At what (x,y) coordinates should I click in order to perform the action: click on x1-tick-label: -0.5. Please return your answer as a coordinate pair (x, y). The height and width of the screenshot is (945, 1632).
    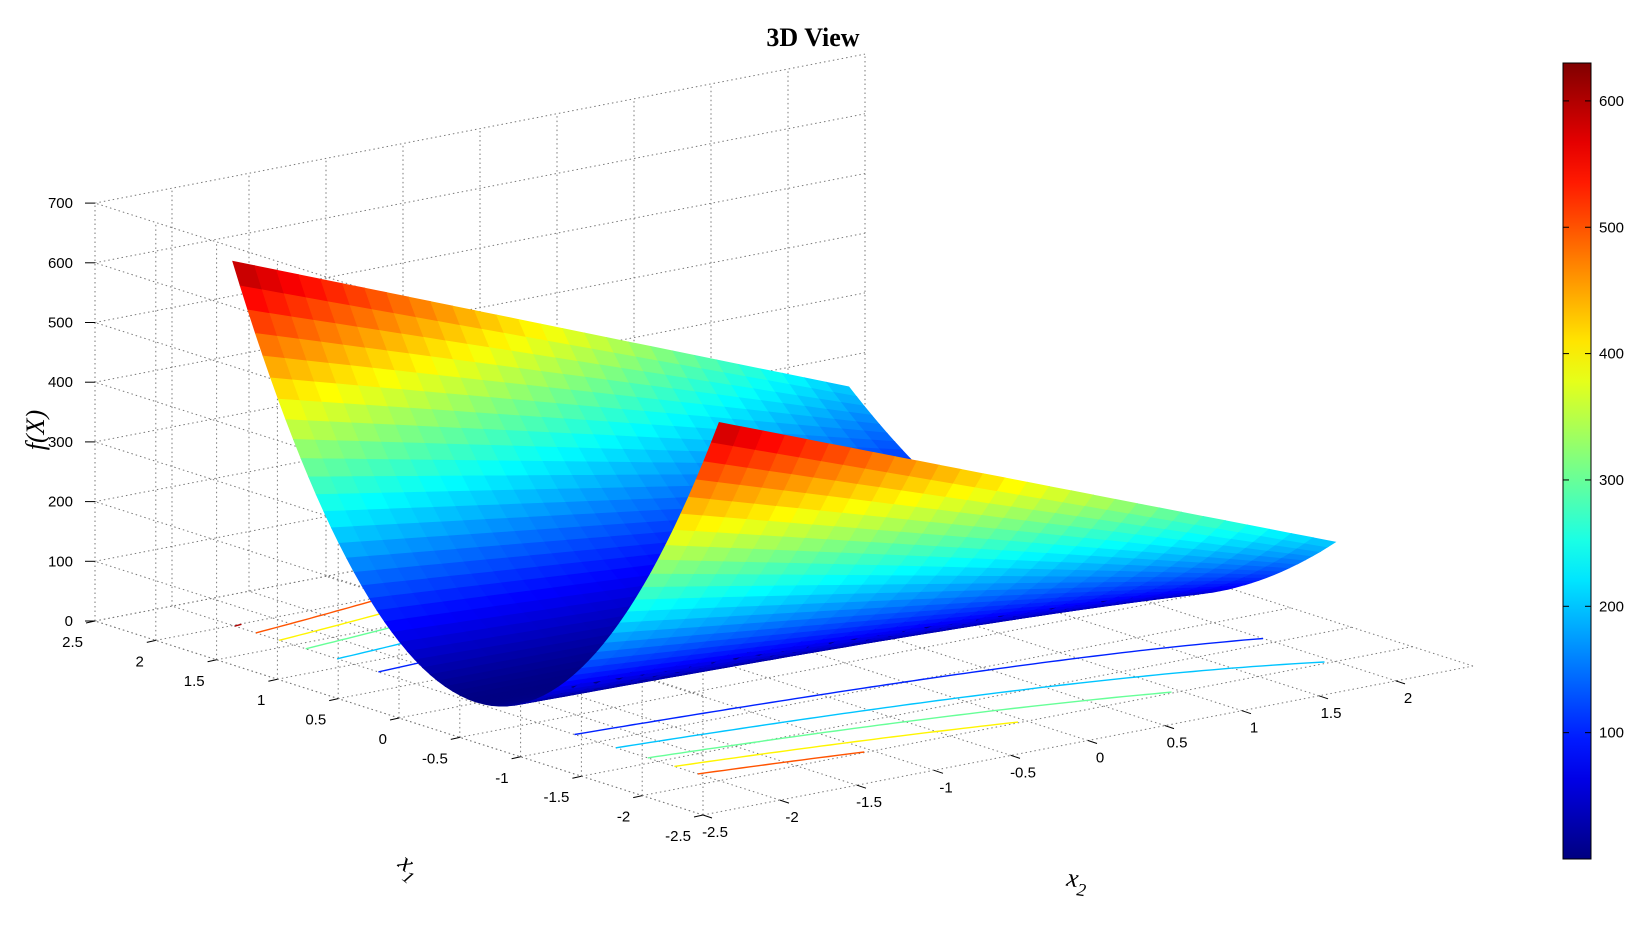
    Looking at the image, I should click on (435, 758).